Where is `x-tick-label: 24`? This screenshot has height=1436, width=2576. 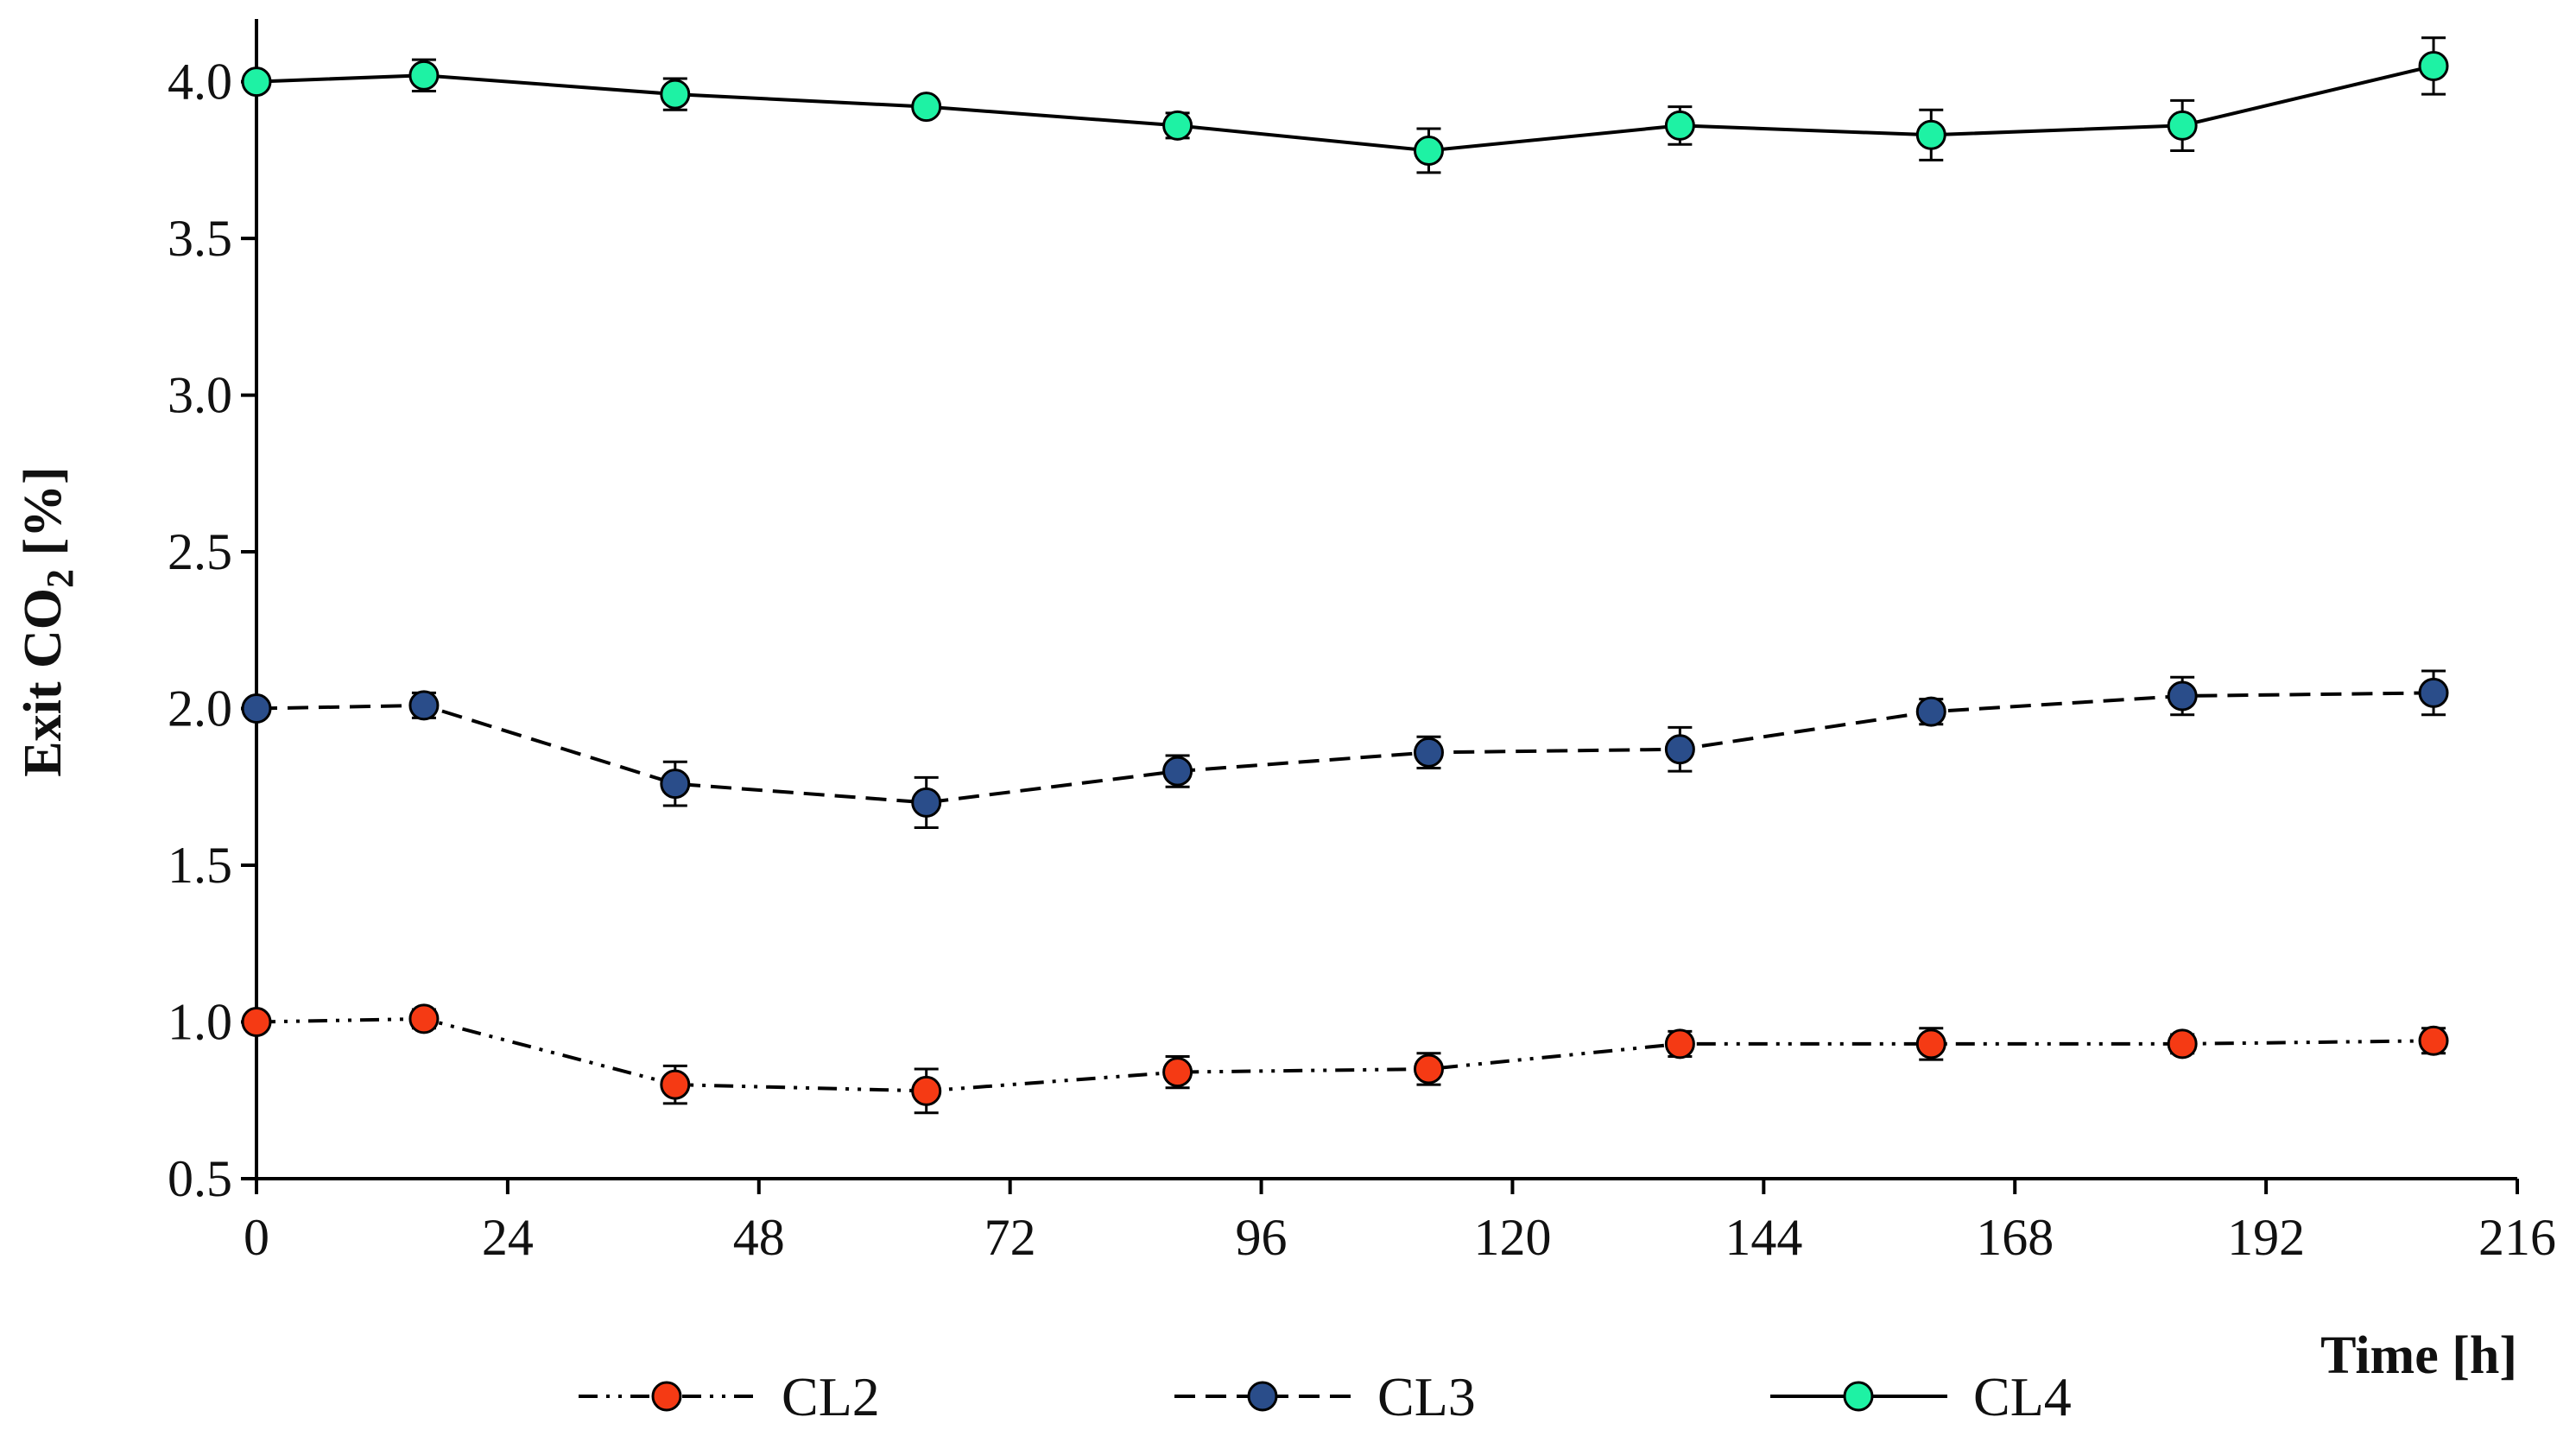 x-tick-label: 24 is located at coordinates (508, 1237).